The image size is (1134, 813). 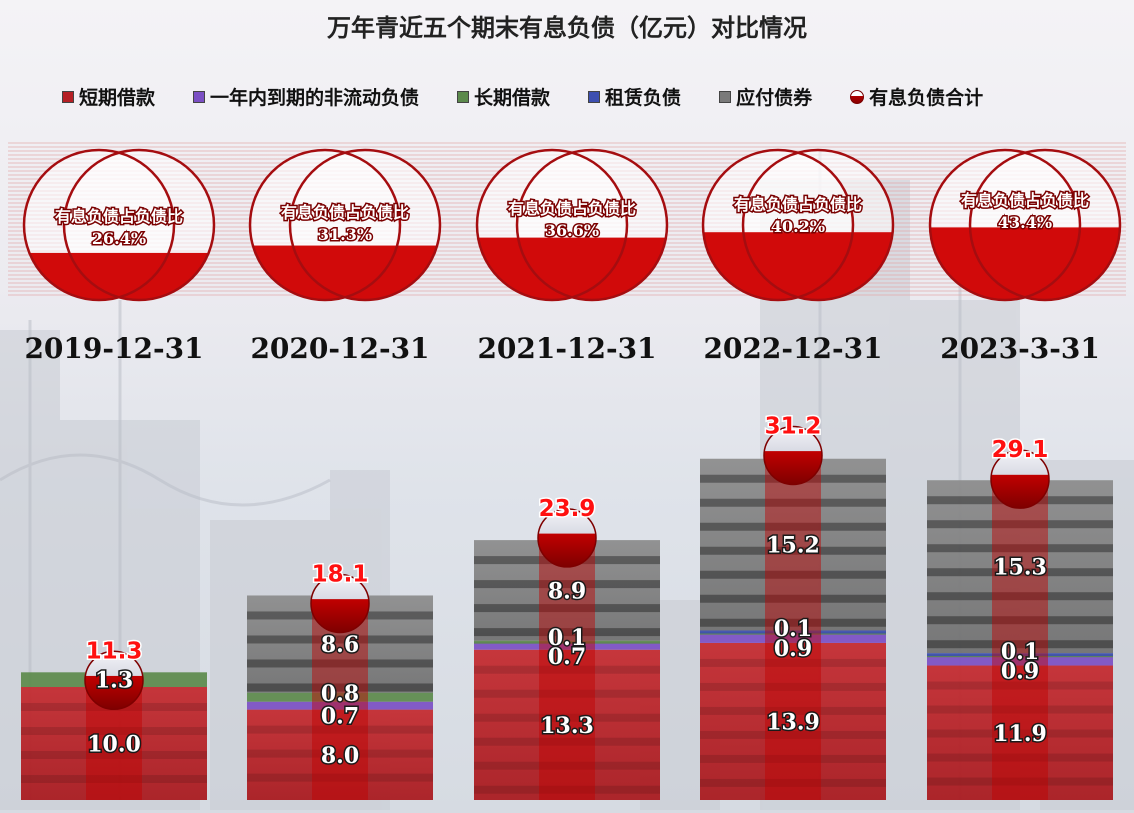 I want to click on ratio-gauge: 有息负债占负债比 40.2%, so click(x=798, y=225).